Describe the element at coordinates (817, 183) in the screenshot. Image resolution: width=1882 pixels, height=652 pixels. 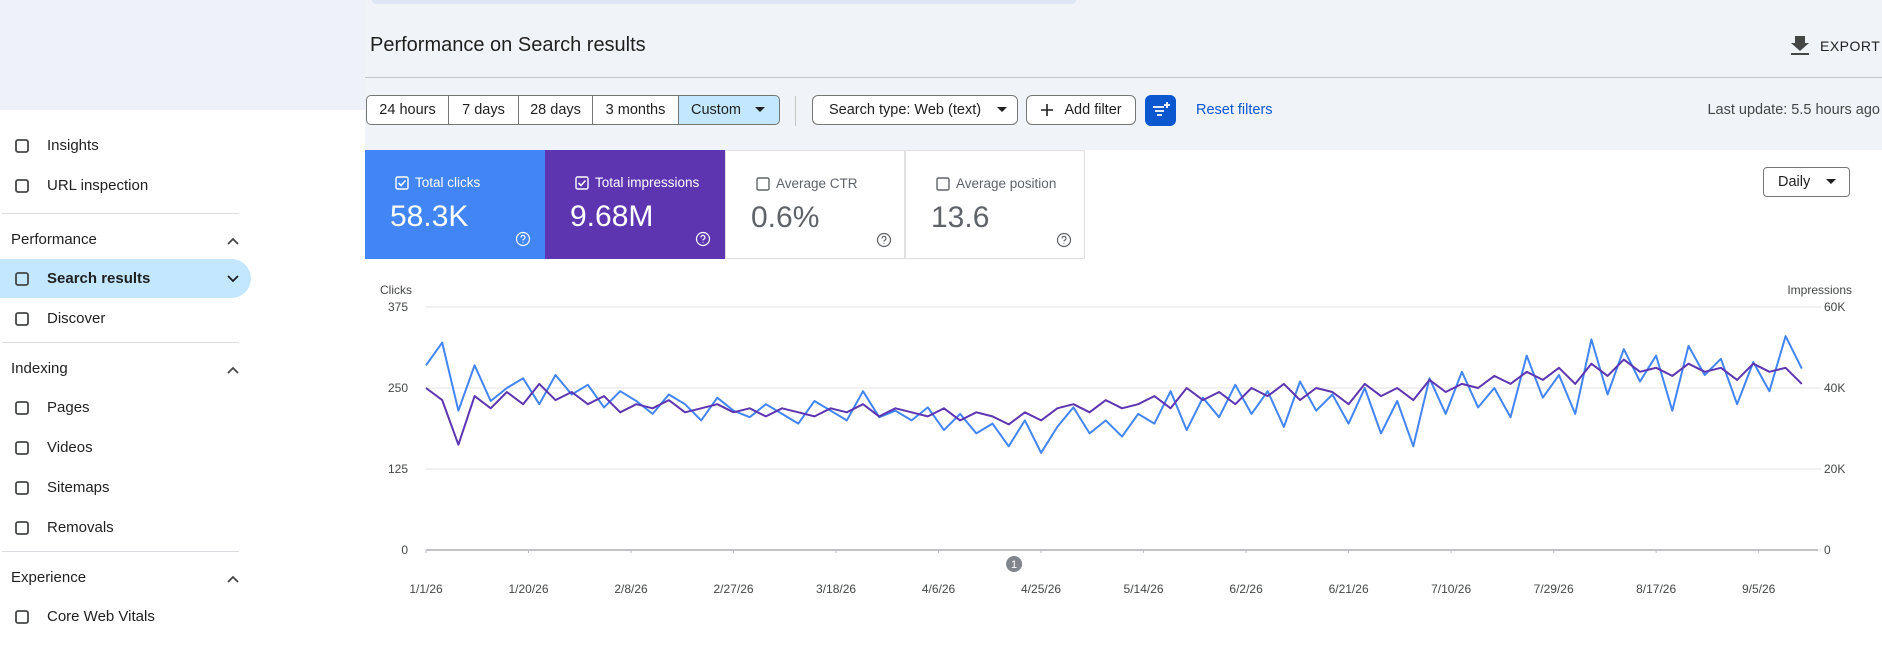
I see `metric-label: Average CTR` at that location.